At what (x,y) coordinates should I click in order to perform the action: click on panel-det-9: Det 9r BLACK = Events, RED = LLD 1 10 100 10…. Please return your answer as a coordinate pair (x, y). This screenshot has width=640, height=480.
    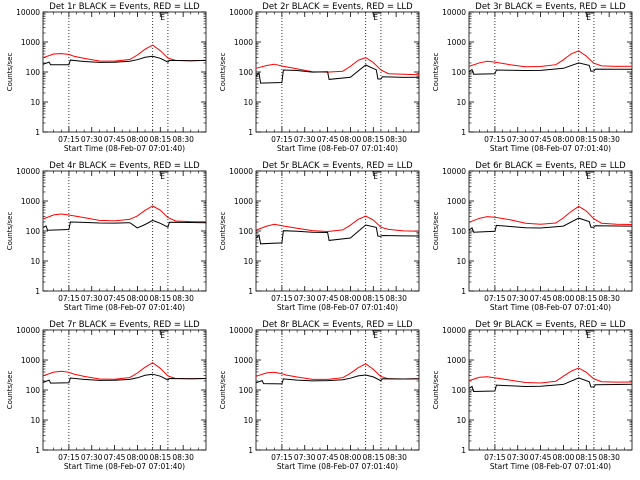
    Looking at the image, I should click on (532, 395).